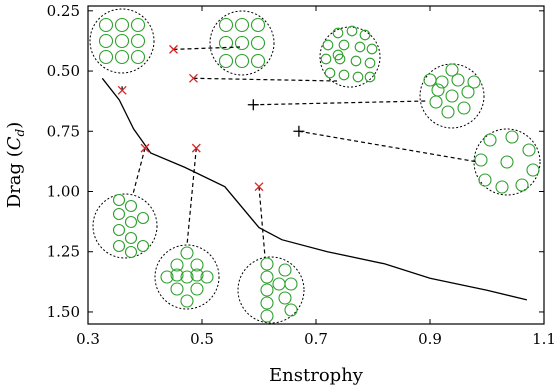 This screenshot has height=387, width=558. I want to click on inset-flower, so click(452, 96).